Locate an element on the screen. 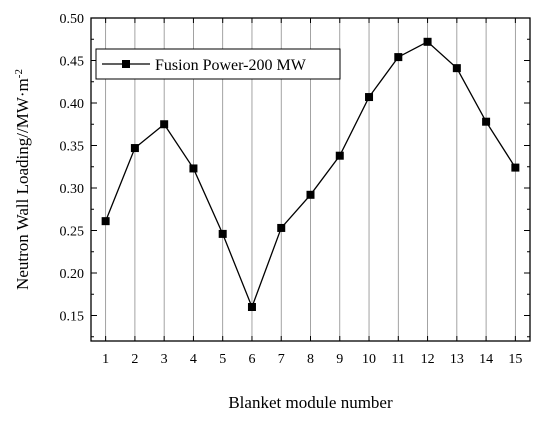 The height and width of the screenshot is (424, 550). x-tick-label: 2 is located at coordinates (134, 359).